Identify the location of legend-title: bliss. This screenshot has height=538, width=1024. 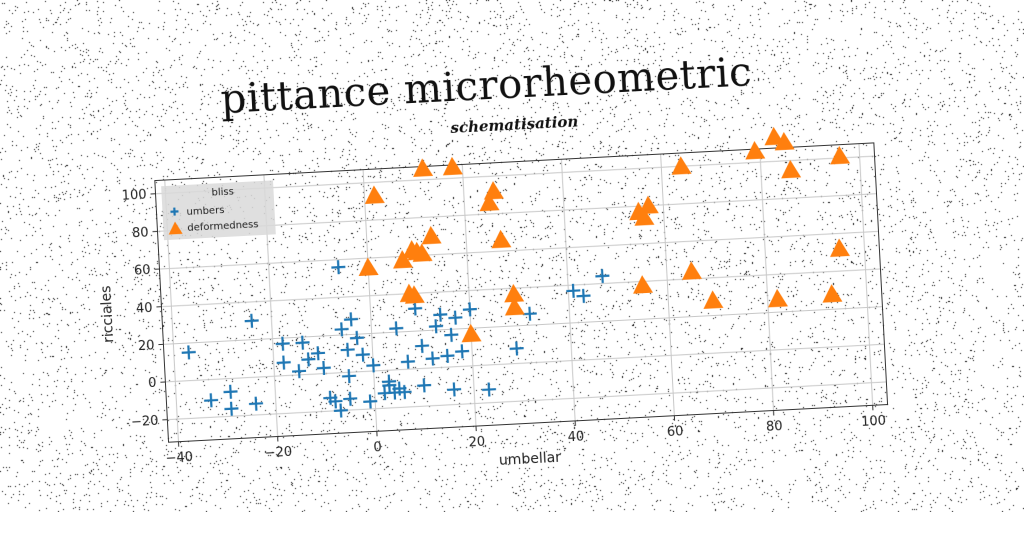
(222, 192).